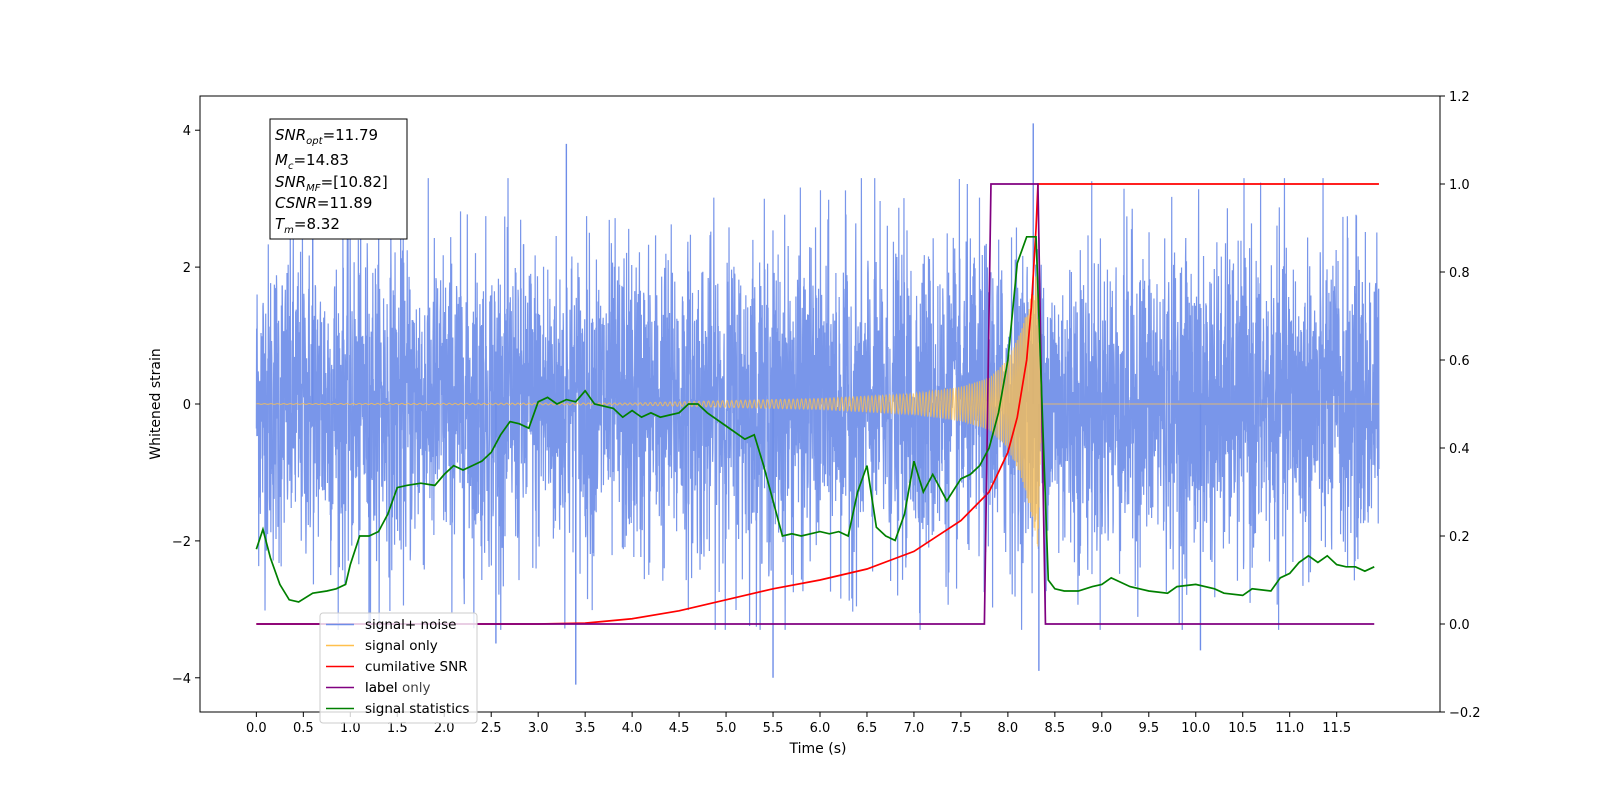  I want to click on y2-tick-label-0: 1.2, so click(1459, 97).